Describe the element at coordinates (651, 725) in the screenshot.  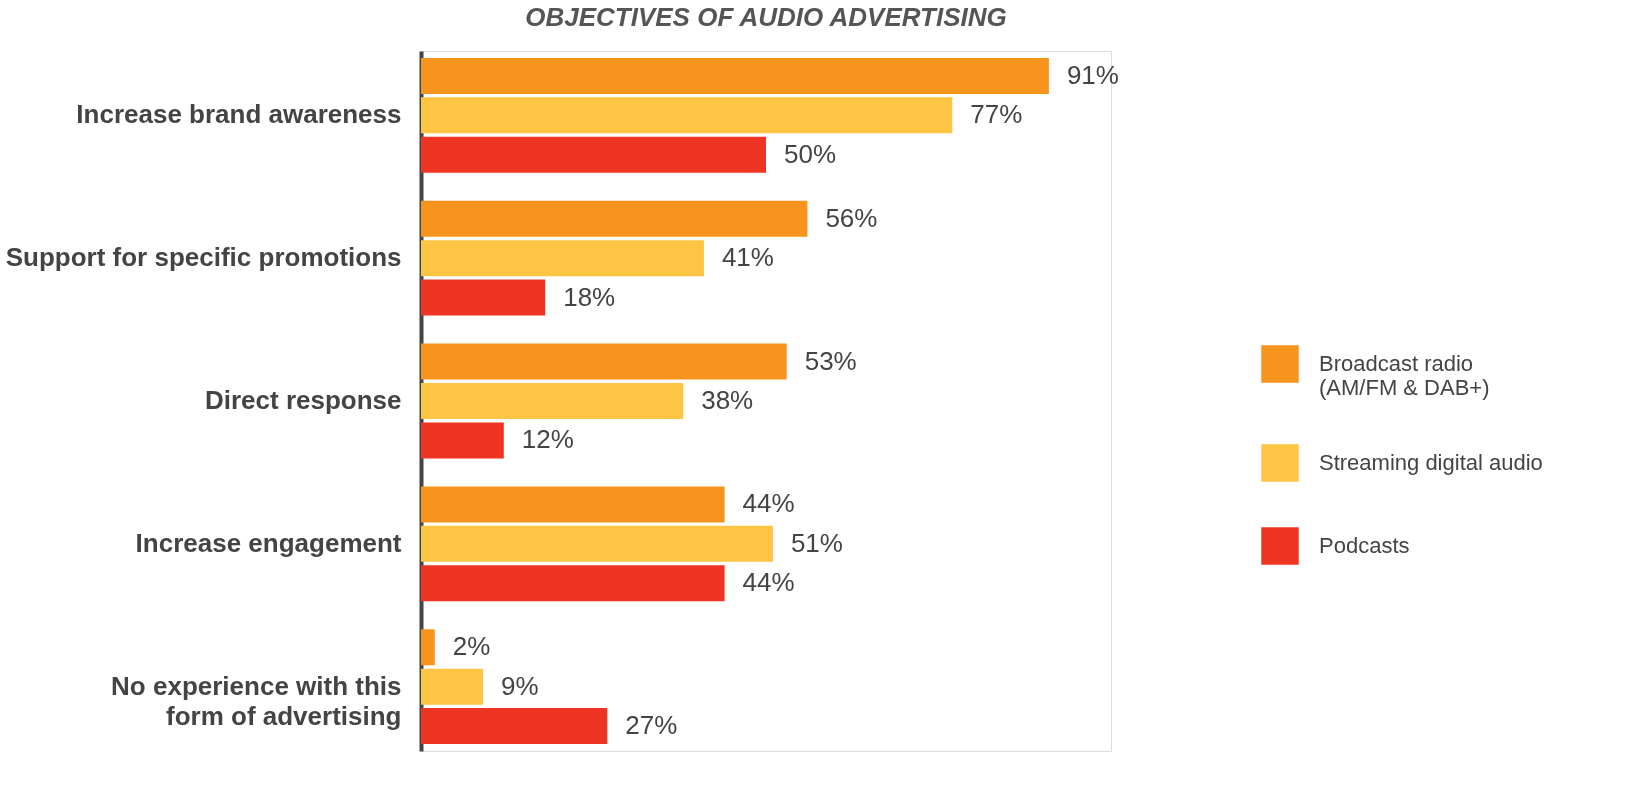
I see `data-label: 27%` at that location.